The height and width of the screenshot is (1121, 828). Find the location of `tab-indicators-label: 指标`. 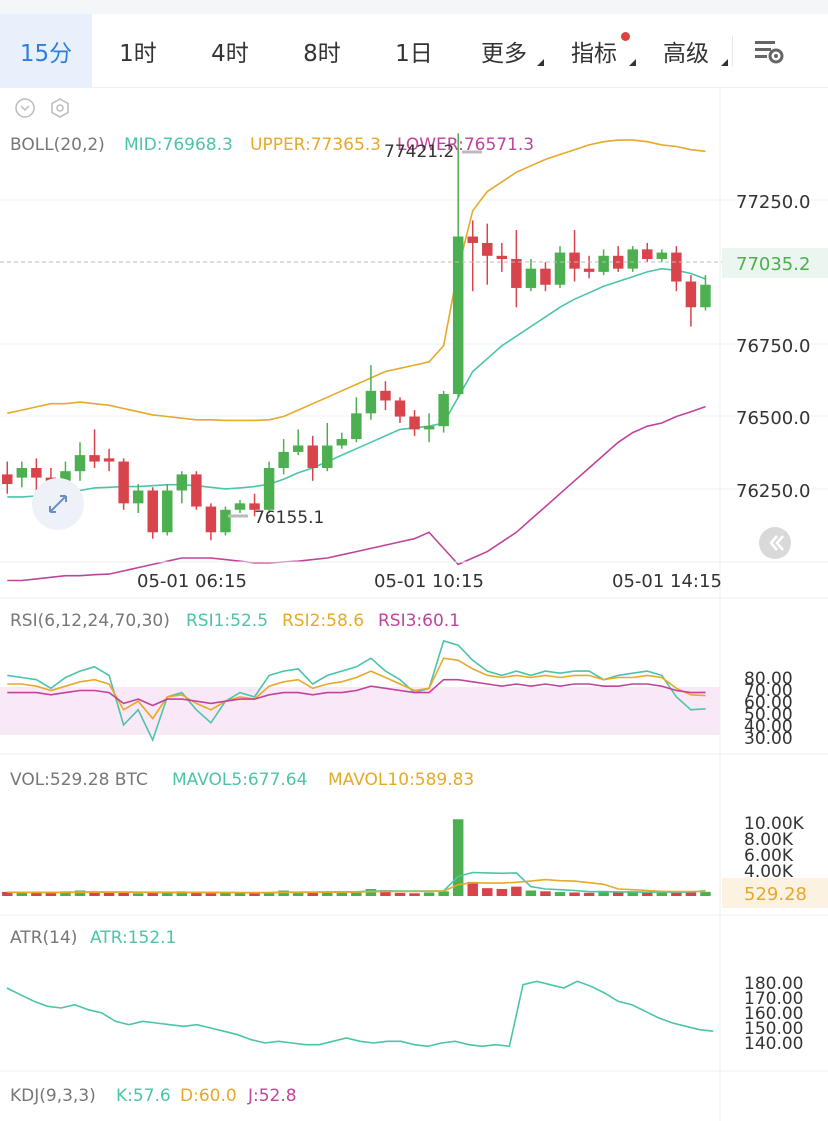

tab-indicators-label: 指标 is located at coordinates (594, 53).